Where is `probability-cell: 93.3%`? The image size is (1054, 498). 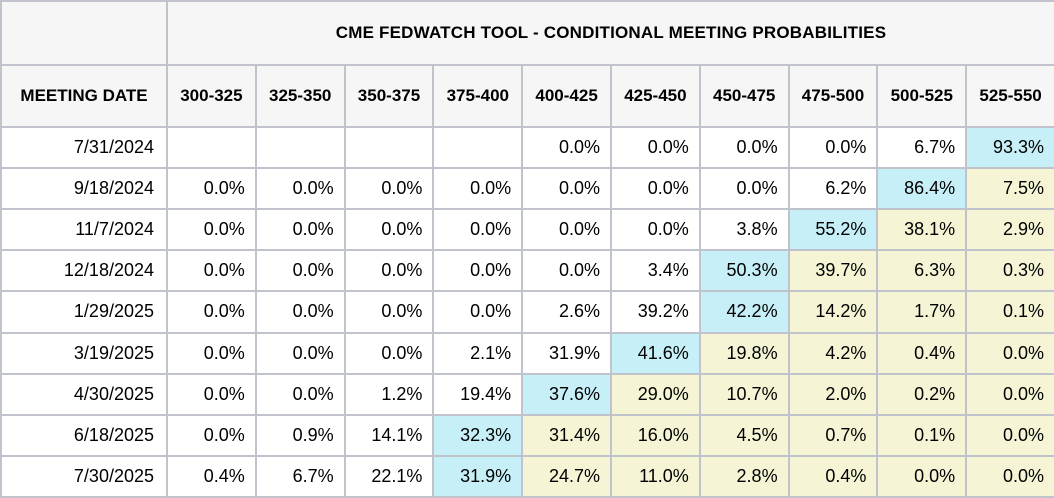 probability-cell: 93.3% is located at coordinates (1009, 147).